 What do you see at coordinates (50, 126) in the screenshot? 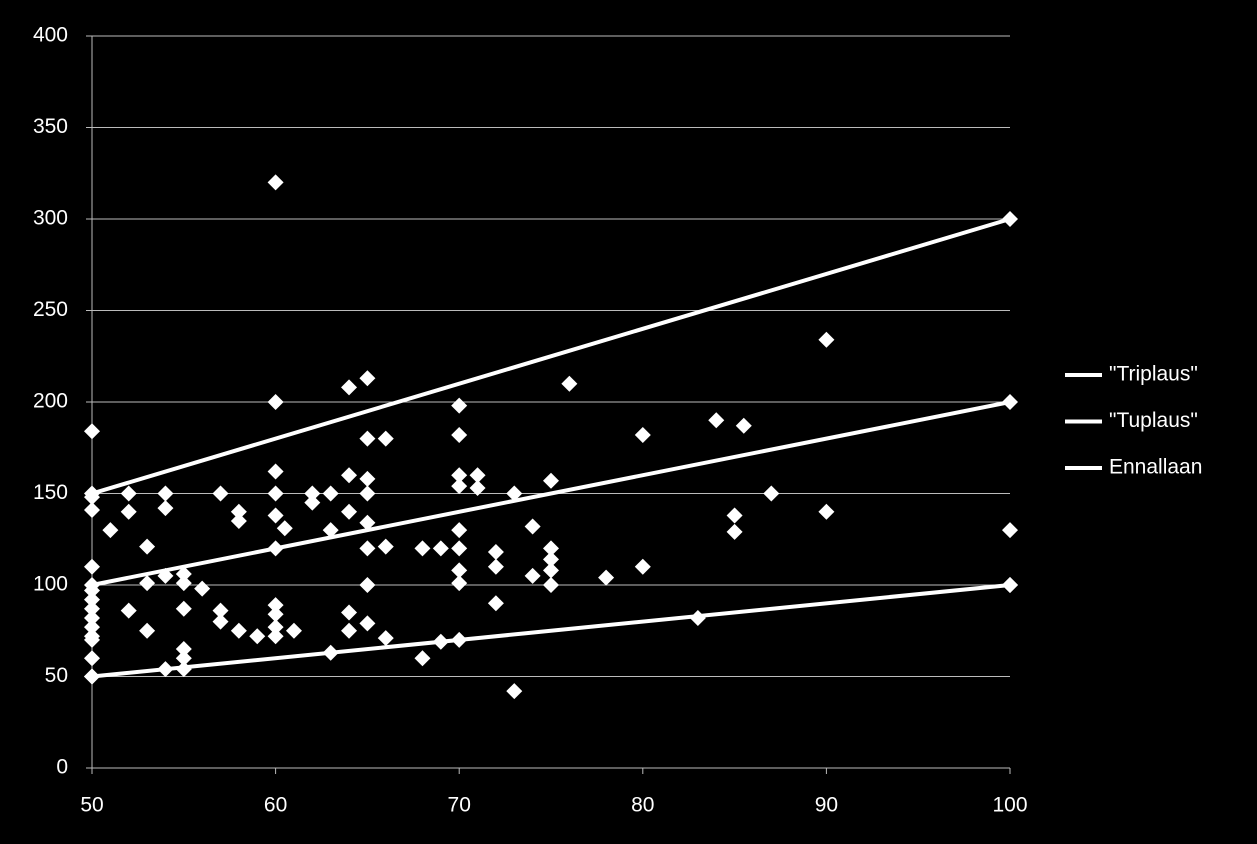
I see `y-tick-label: 350` at bounding box center [50, 126].